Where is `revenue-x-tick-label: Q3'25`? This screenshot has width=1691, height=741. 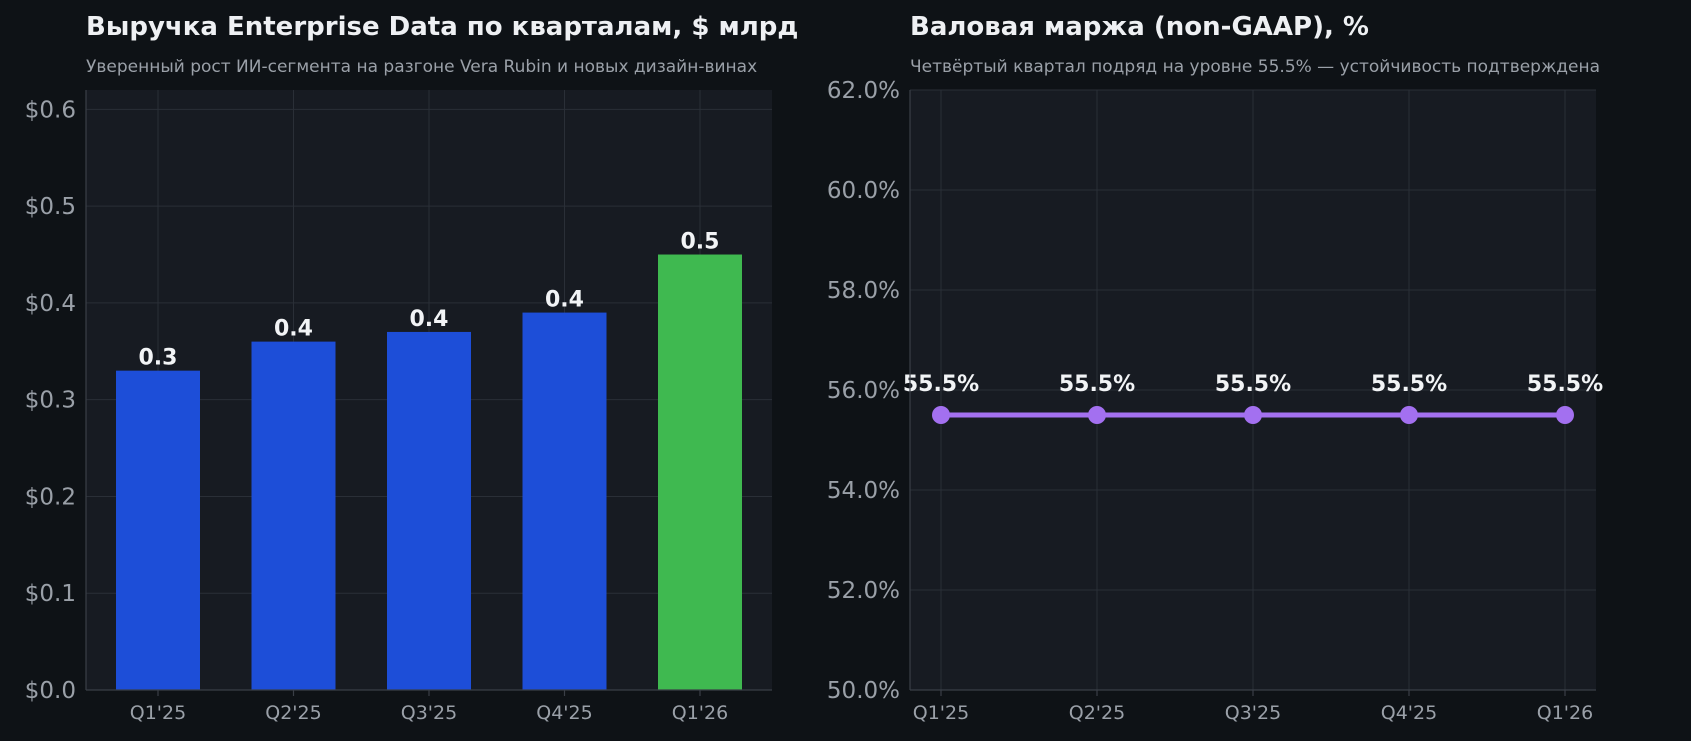 revenue-x-tick-label: Q3'25 is located at coordinates (429, 713).